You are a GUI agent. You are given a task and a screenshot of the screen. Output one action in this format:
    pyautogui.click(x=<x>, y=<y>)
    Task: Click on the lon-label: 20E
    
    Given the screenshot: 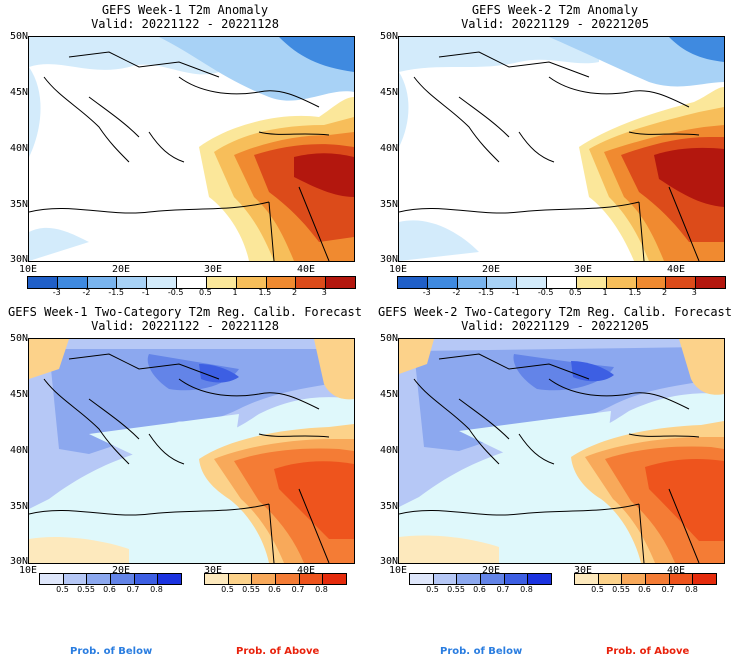 What is the action you would take?
    pyautogui.click(x=491, y=570)
    